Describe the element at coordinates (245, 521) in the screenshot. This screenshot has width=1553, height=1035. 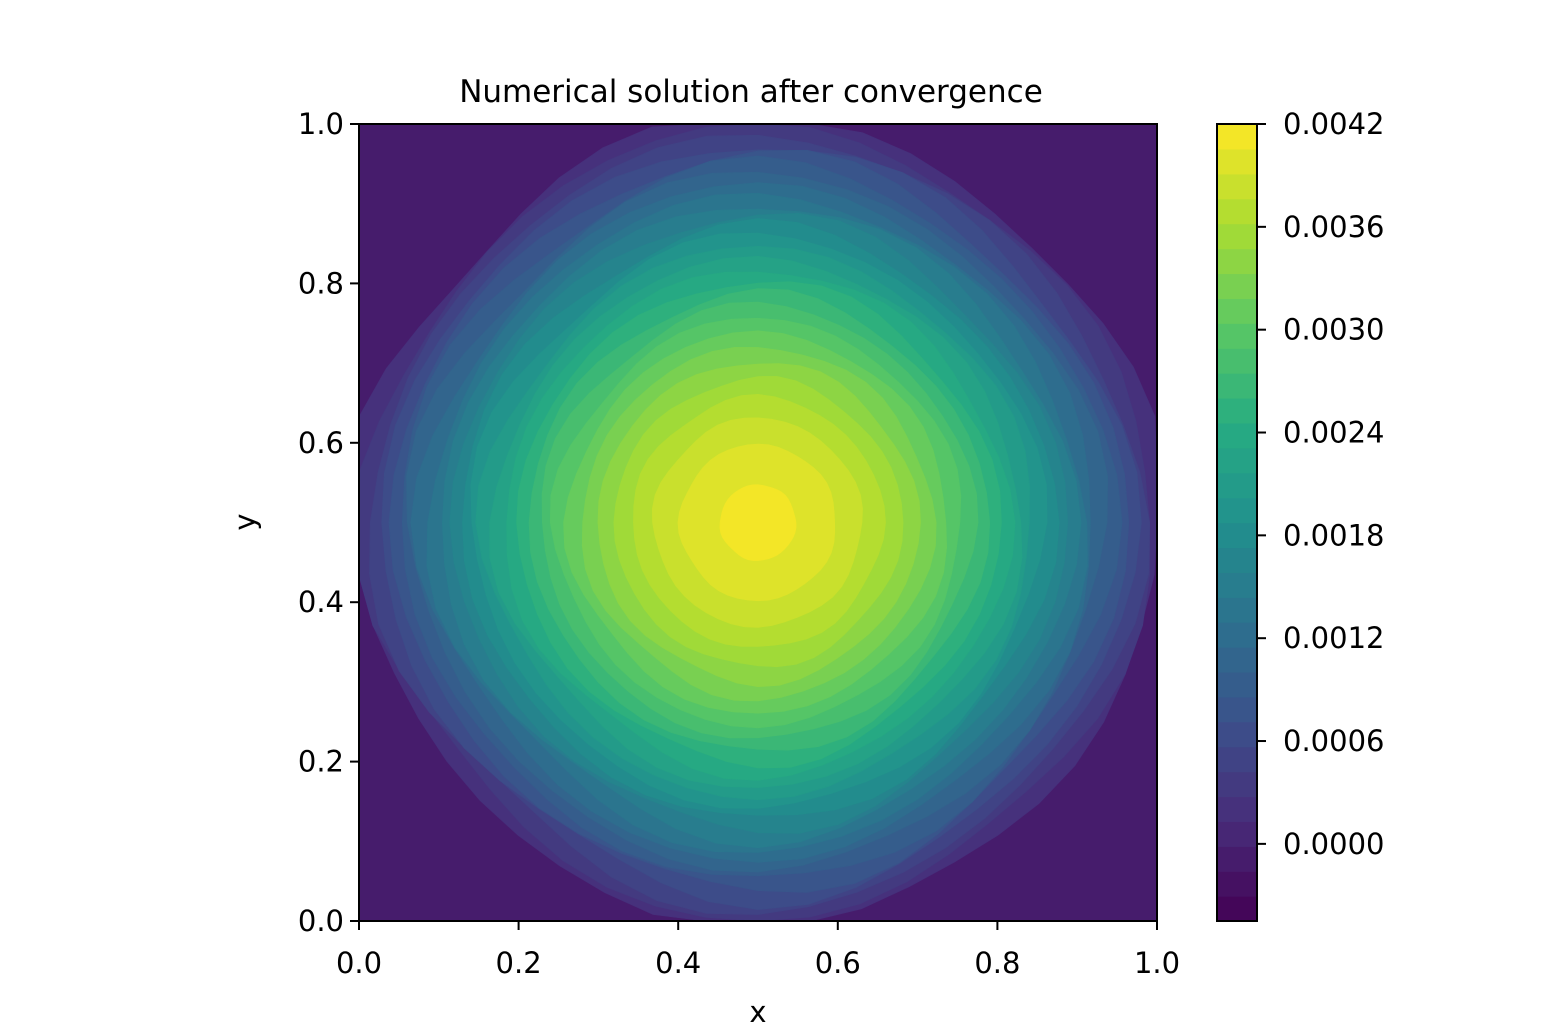
I see `y-axis-label: y` at that location.